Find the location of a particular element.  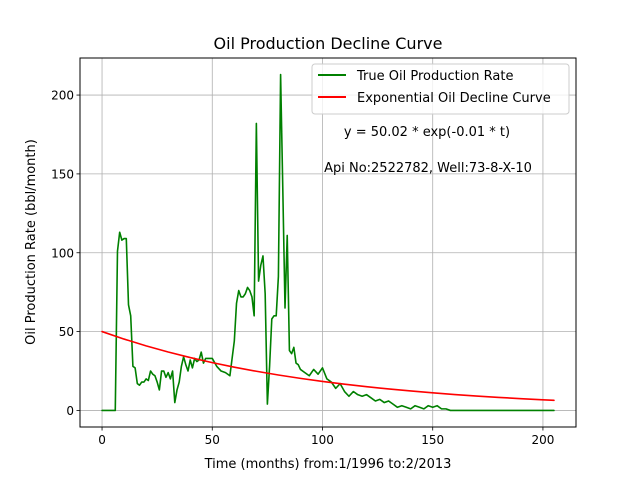

y-tick-label: 200 is located at coordinates (62, 96).